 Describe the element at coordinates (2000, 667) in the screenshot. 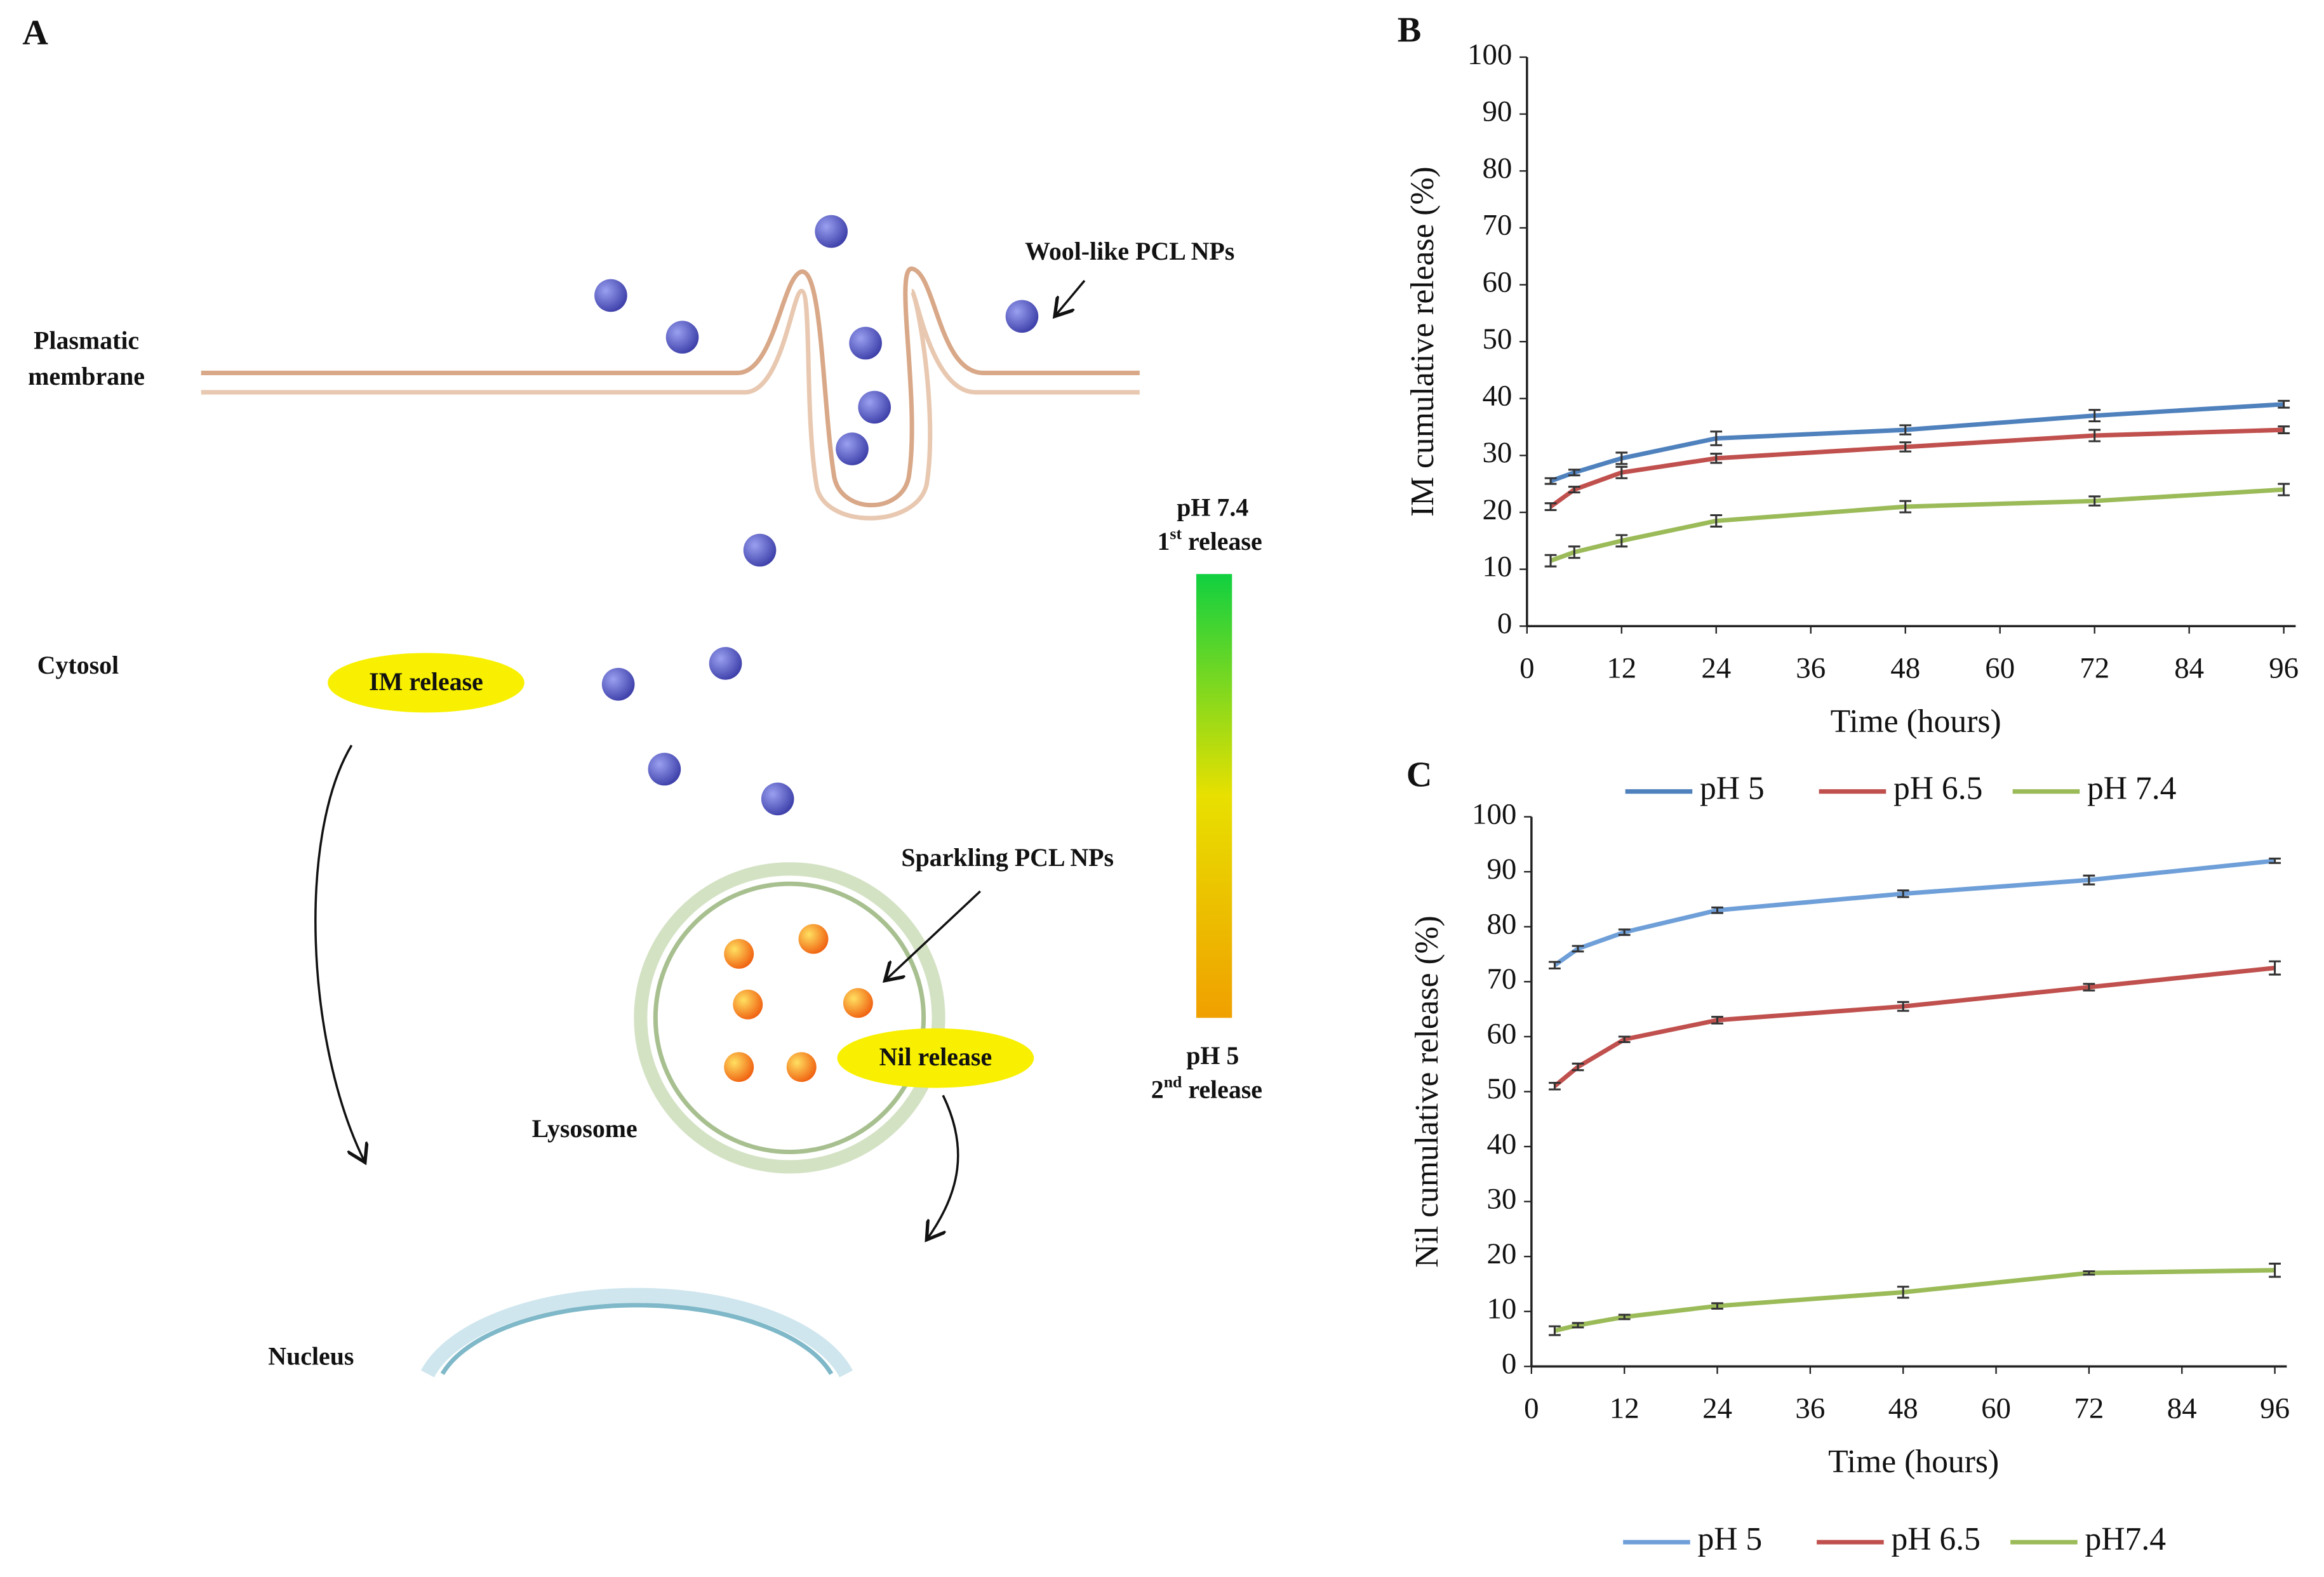

I see `x-tick-label: 60` at that location.